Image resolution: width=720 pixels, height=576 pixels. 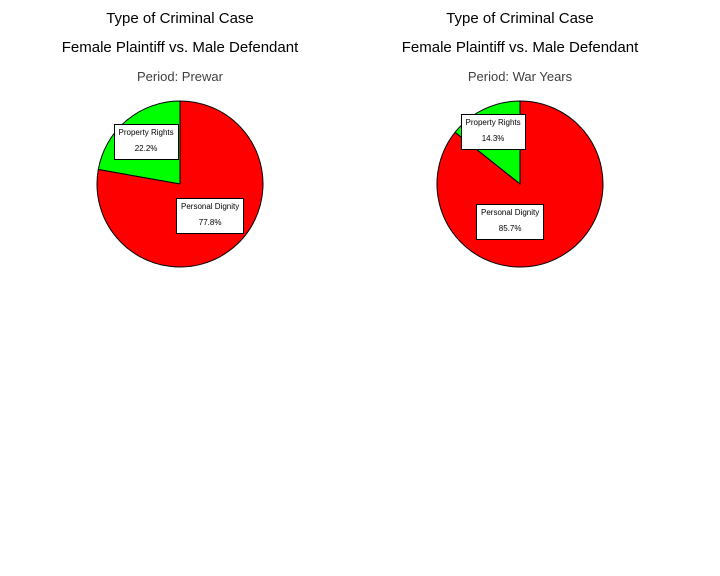 What do you see at coordinates (146, 148) in the screenshot?
I see `slice-label-percent: 22.2%` at bounding box center [146, 148].